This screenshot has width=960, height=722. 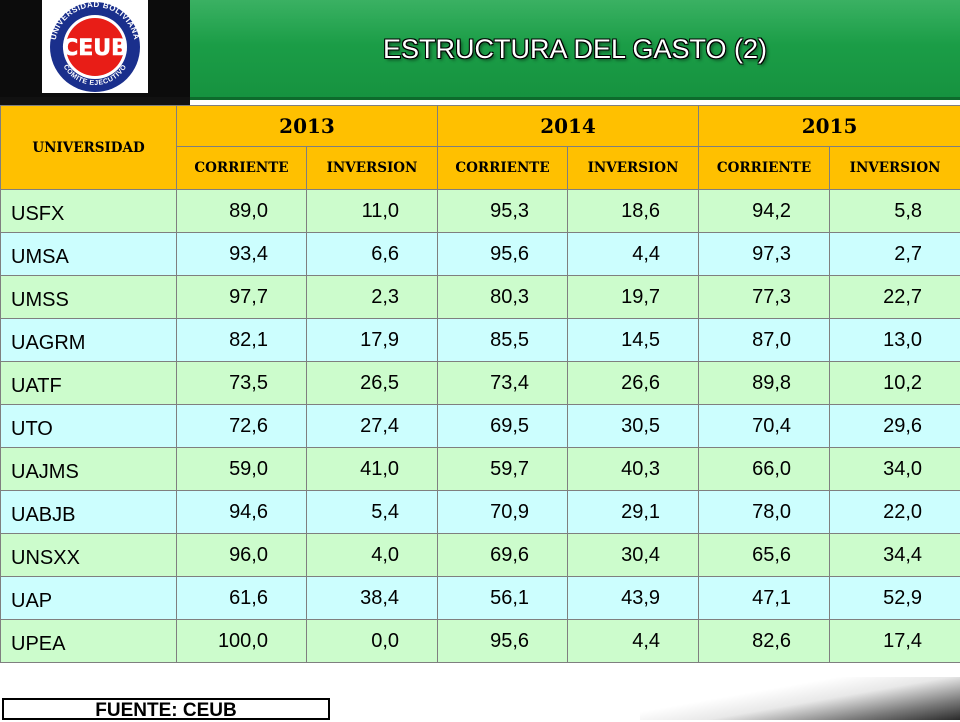 What do you see at coordinates (764, 469) in the screenshot?
I see `value-cell: 66,0` at bounding box center [764, 469].